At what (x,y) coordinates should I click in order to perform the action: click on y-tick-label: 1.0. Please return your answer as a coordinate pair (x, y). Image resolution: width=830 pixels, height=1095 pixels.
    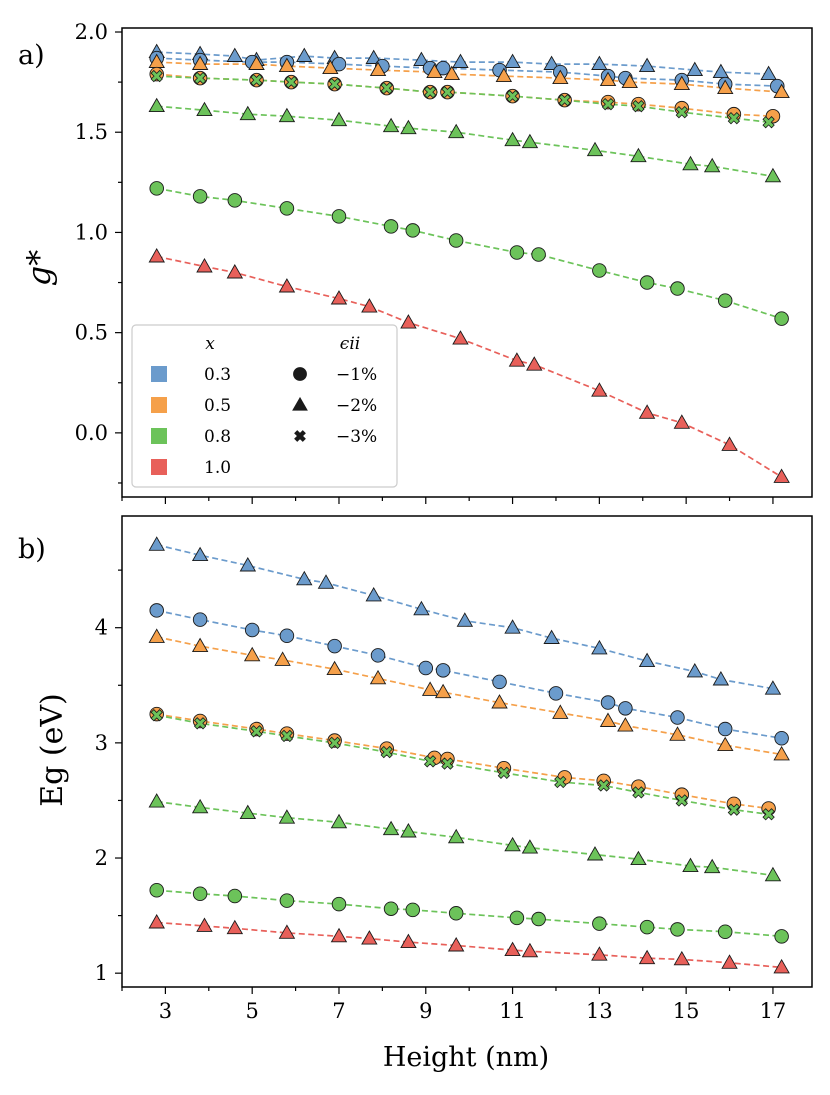
    Looking at the image, I should click on (91, 232).